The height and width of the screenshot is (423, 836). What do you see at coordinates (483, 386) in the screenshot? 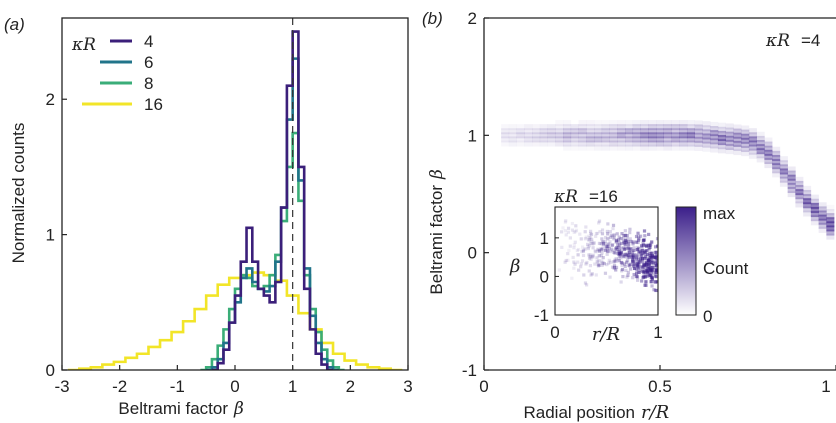
I see `b-xtick-label: 0` at bounding box center [483, 386].